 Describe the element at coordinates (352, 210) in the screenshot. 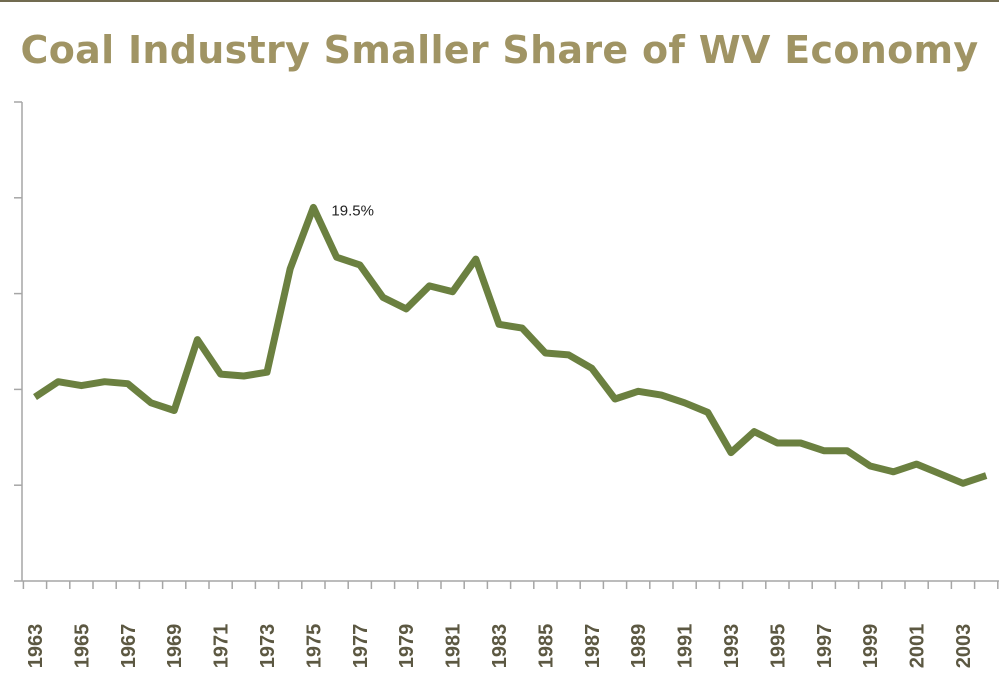

I see `data-label: 19.5%` at that location.